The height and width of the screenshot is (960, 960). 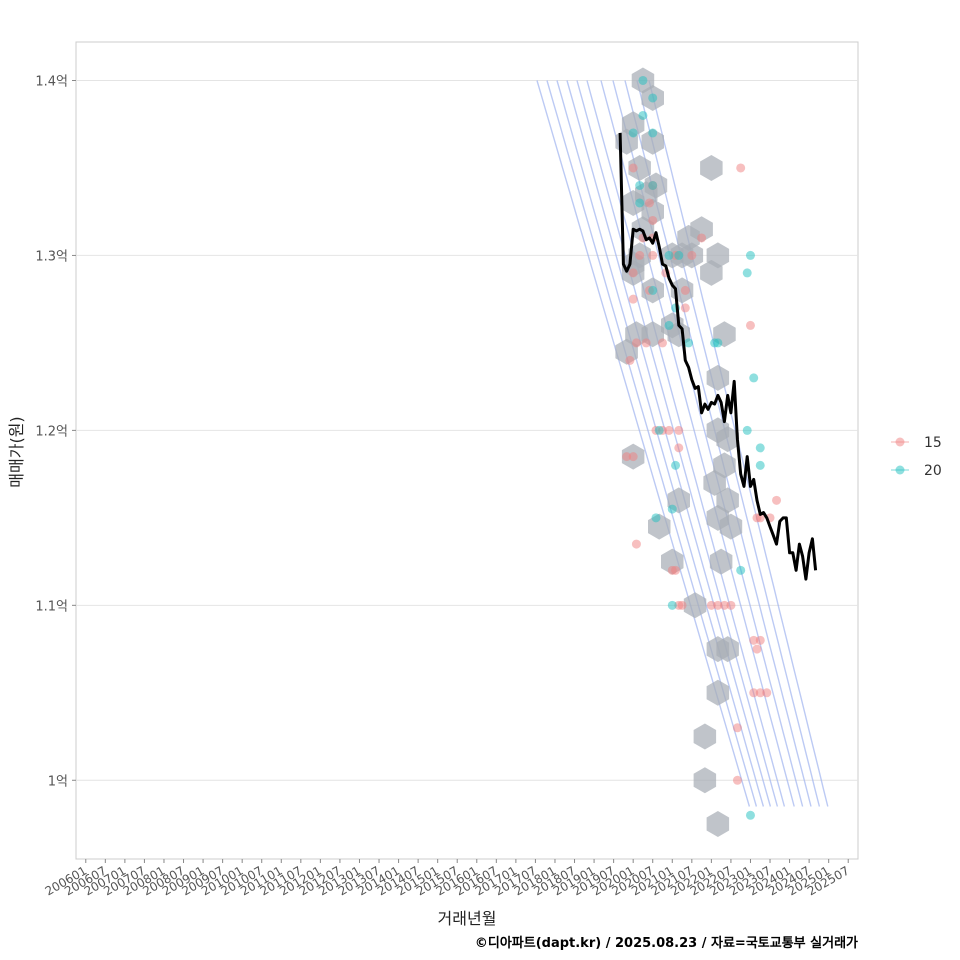 I want to click on hexbin-layer, so click(x=679, y=452).